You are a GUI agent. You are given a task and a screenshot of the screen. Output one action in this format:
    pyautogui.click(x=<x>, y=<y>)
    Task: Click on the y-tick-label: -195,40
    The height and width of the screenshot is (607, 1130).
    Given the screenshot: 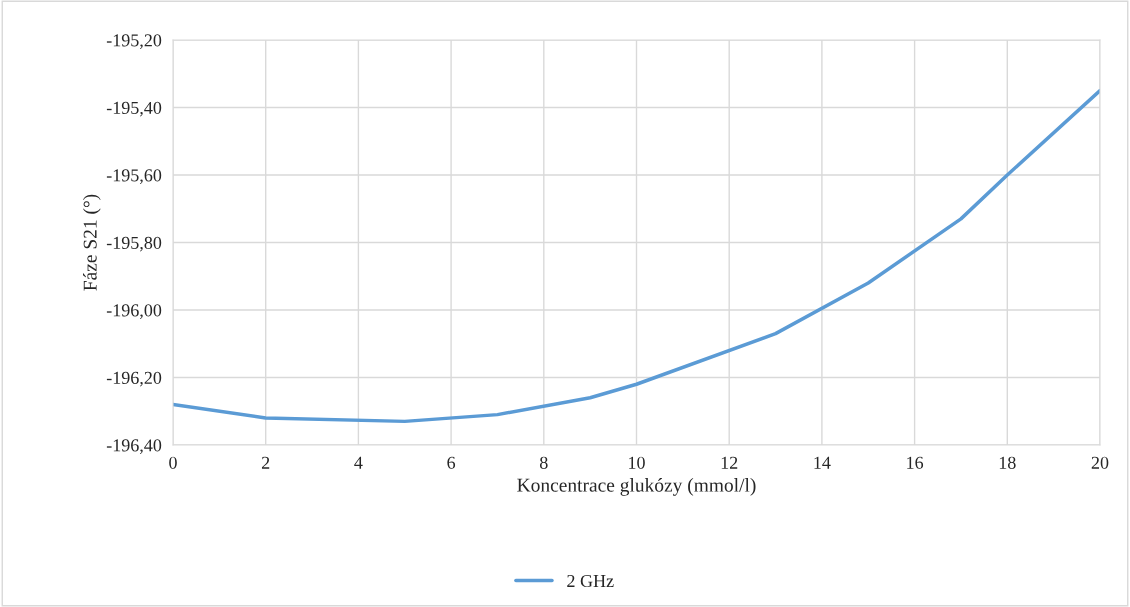 What is the action you would take?
    pyautogui.click(x=134, y=109)
    